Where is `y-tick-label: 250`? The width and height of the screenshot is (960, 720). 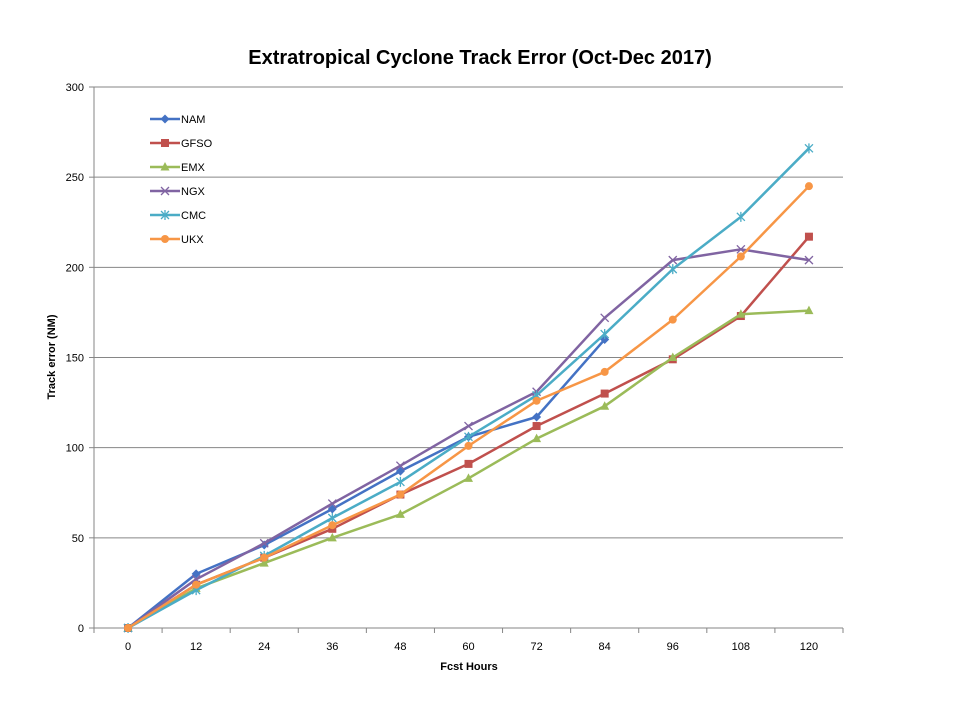
y-tick-label: 250 is located at coordinates (75, 178).